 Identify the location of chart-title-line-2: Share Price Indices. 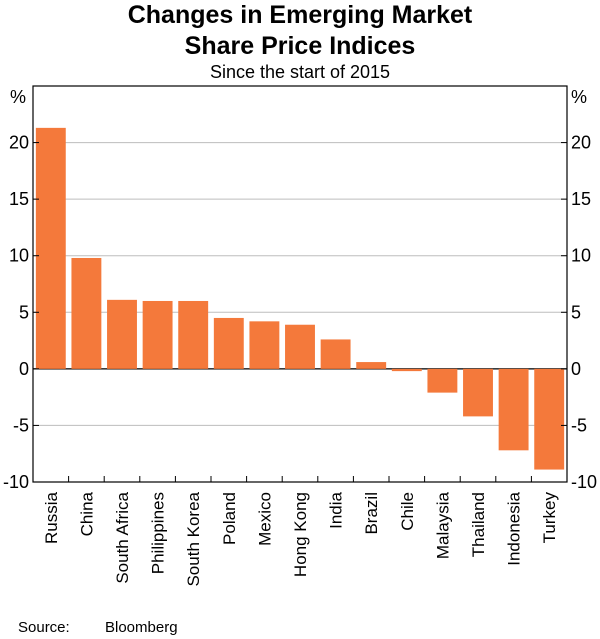
(300, 46).